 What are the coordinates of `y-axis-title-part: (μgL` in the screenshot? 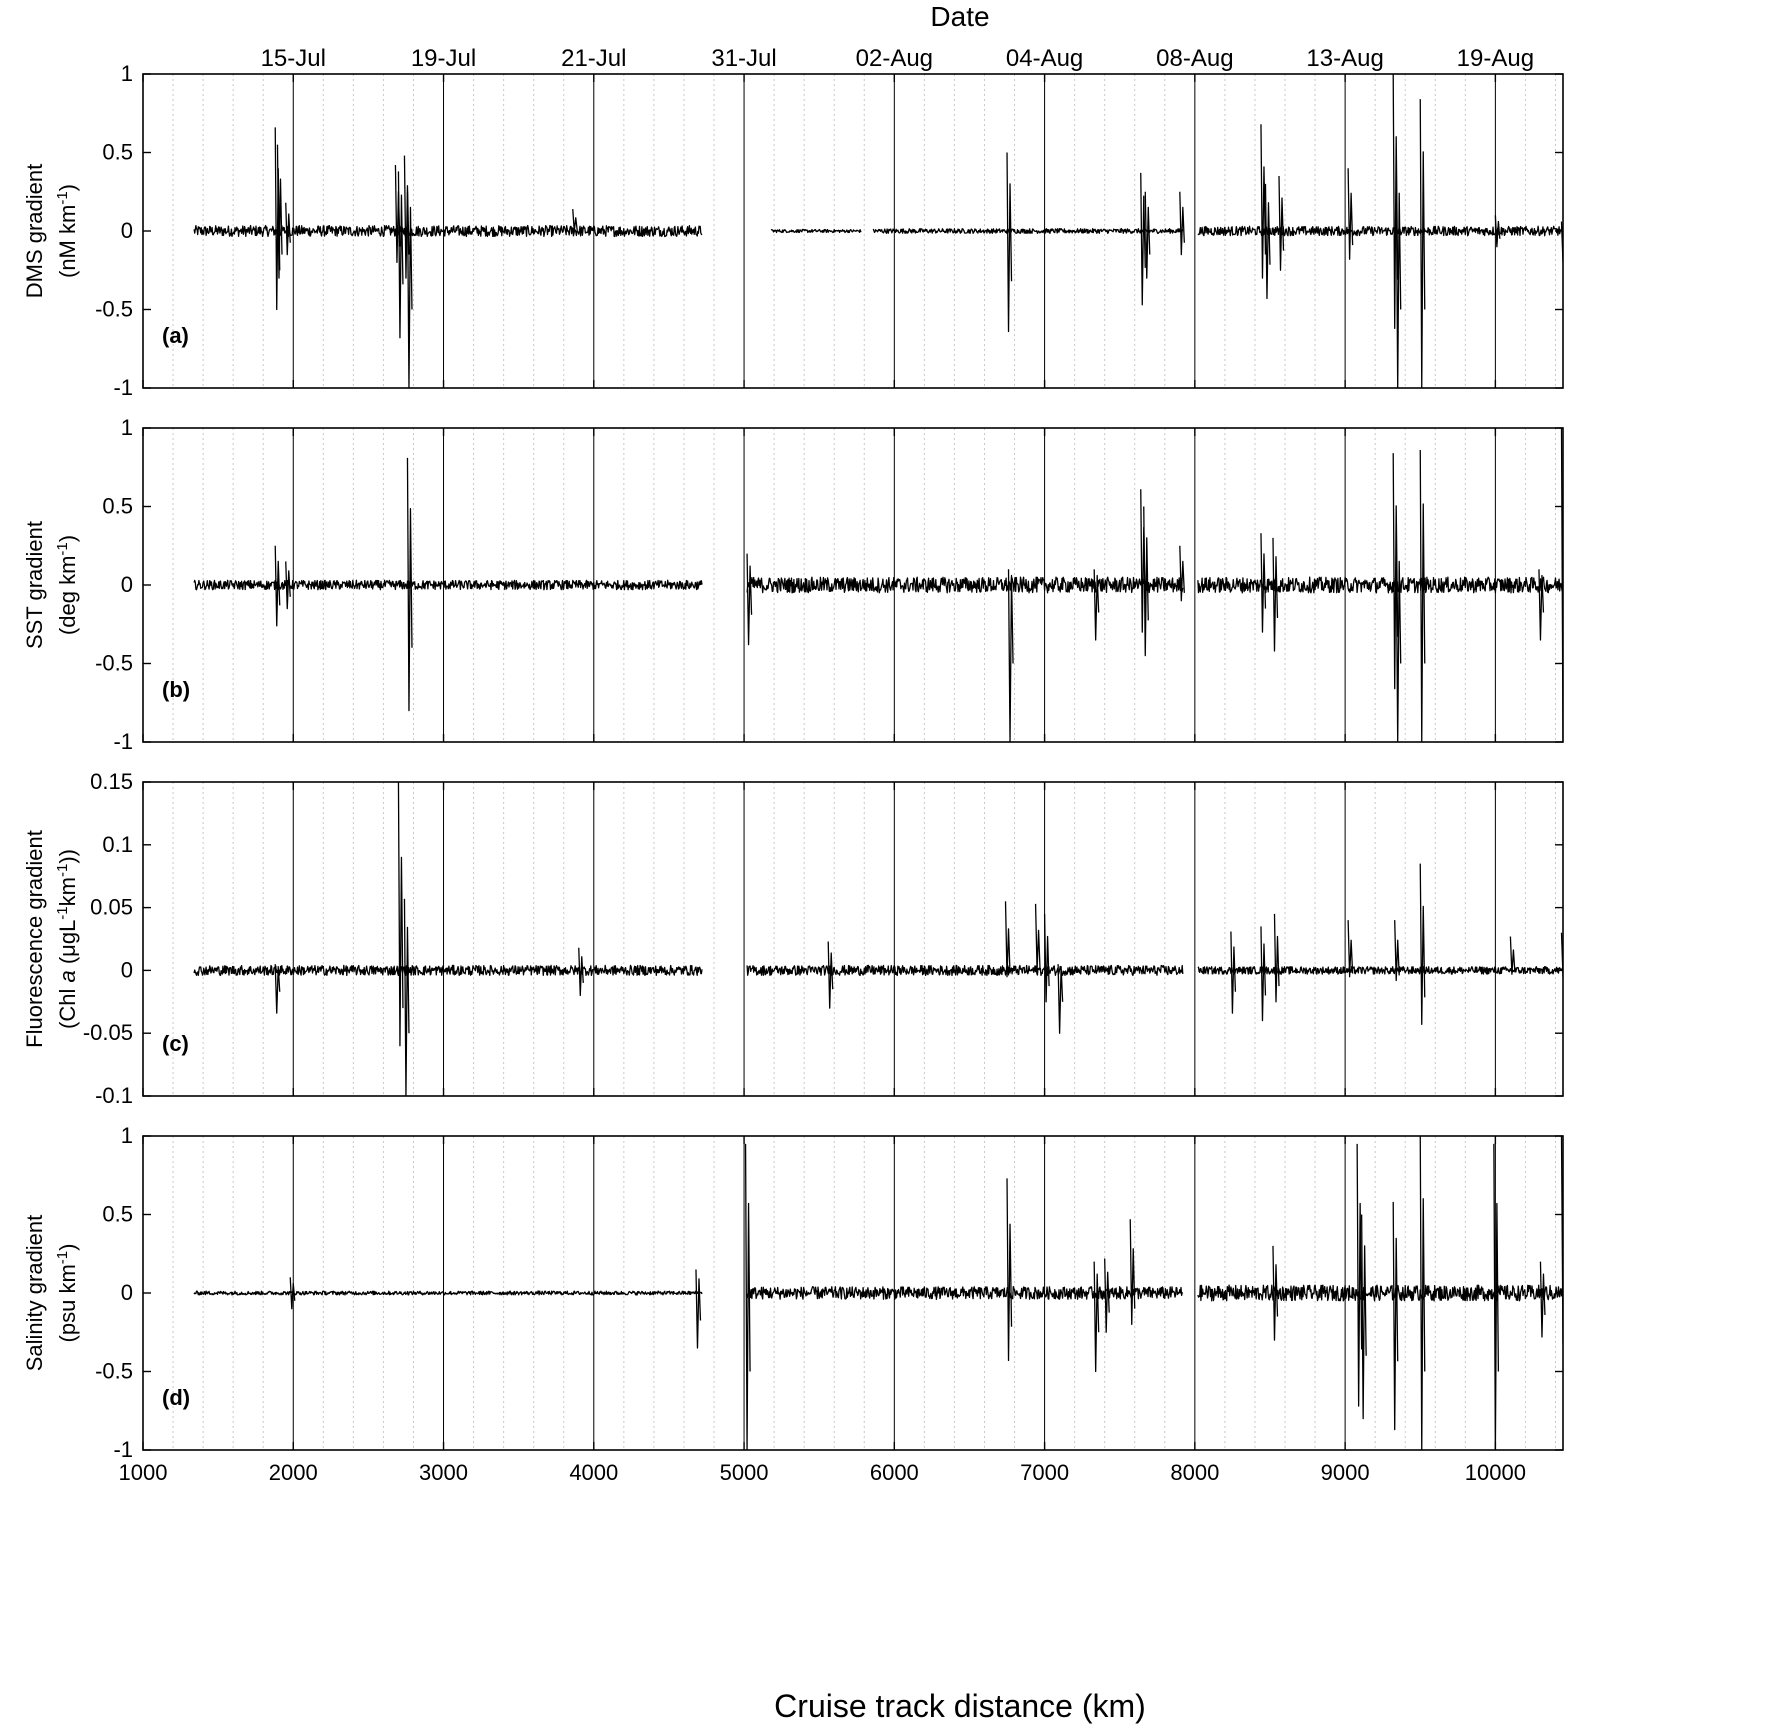 It's located at (67, 945).